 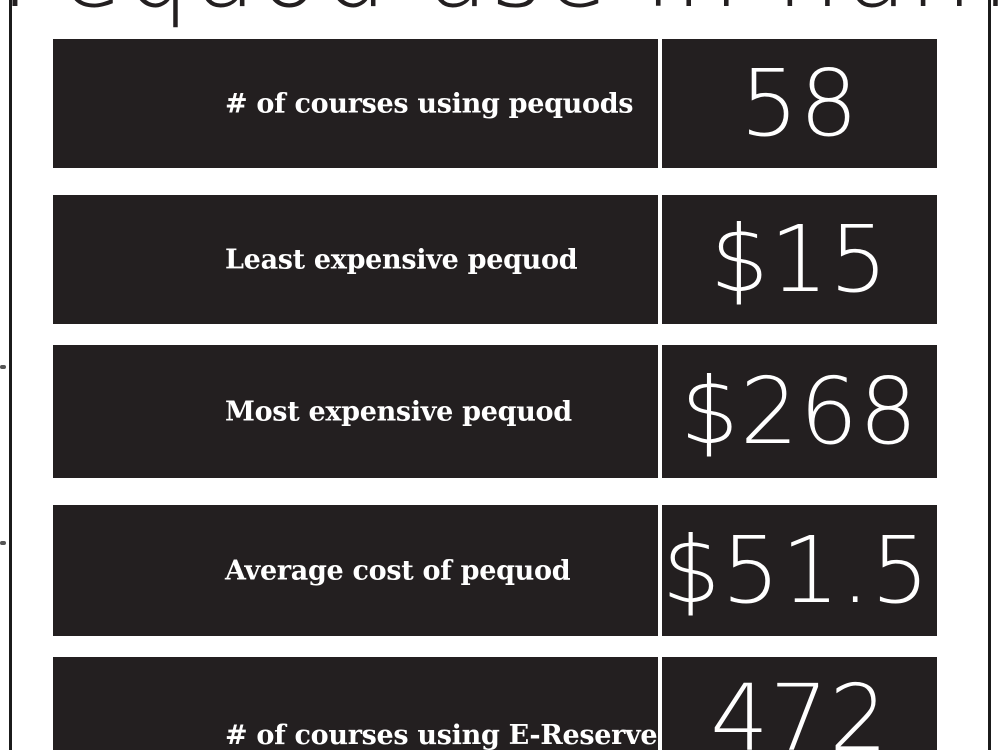 I want to click on stat-label-cell: Average cost of pequod, so click(x=355, y=570).